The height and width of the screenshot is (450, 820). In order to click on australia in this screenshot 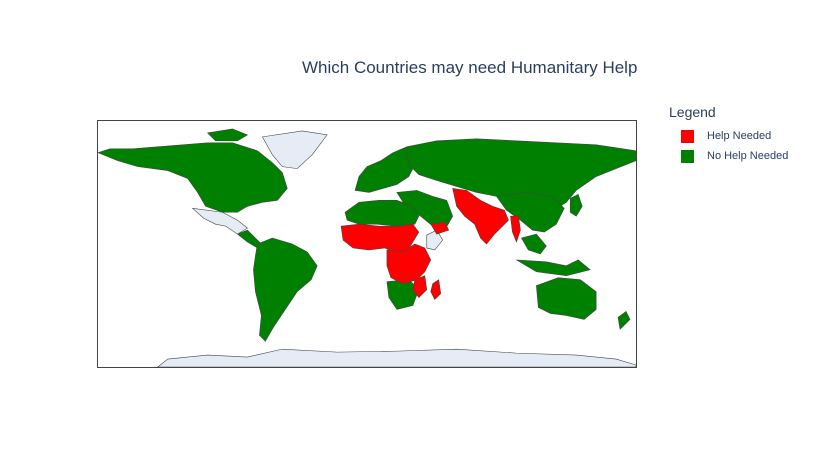, I will do `click(566, 298)`.